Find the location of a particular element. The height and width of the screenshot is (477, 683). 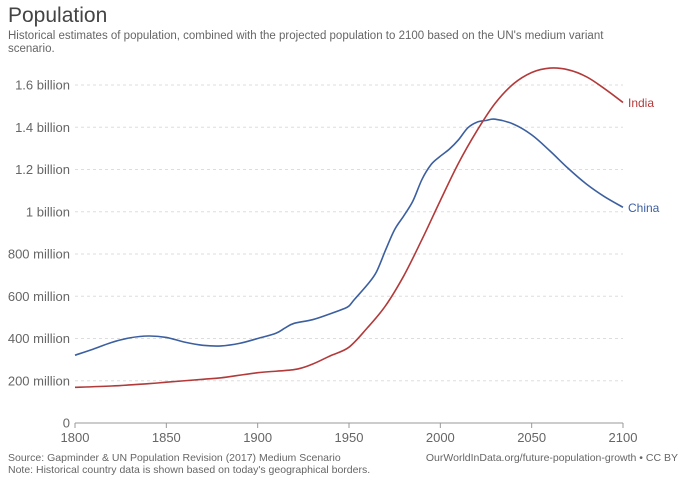

y-tick-label: 800 million is located at coordinates (39, 254).